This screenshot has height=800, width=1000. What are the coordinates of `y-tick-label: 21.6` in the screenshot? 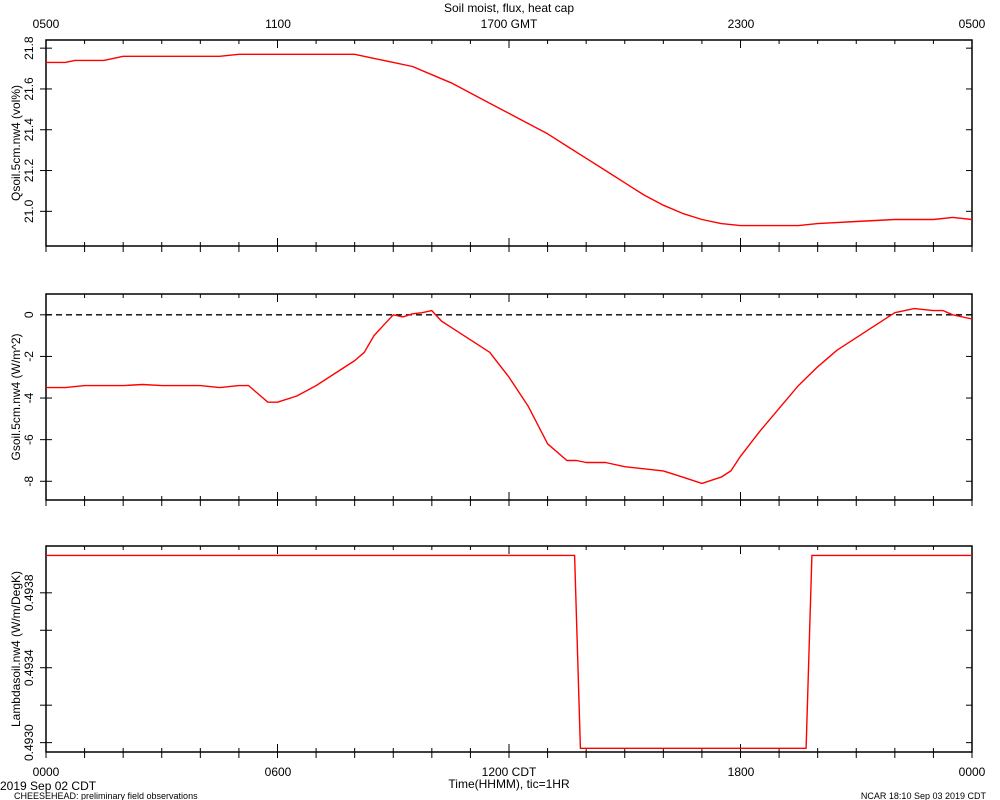 It's located at (29, 89).